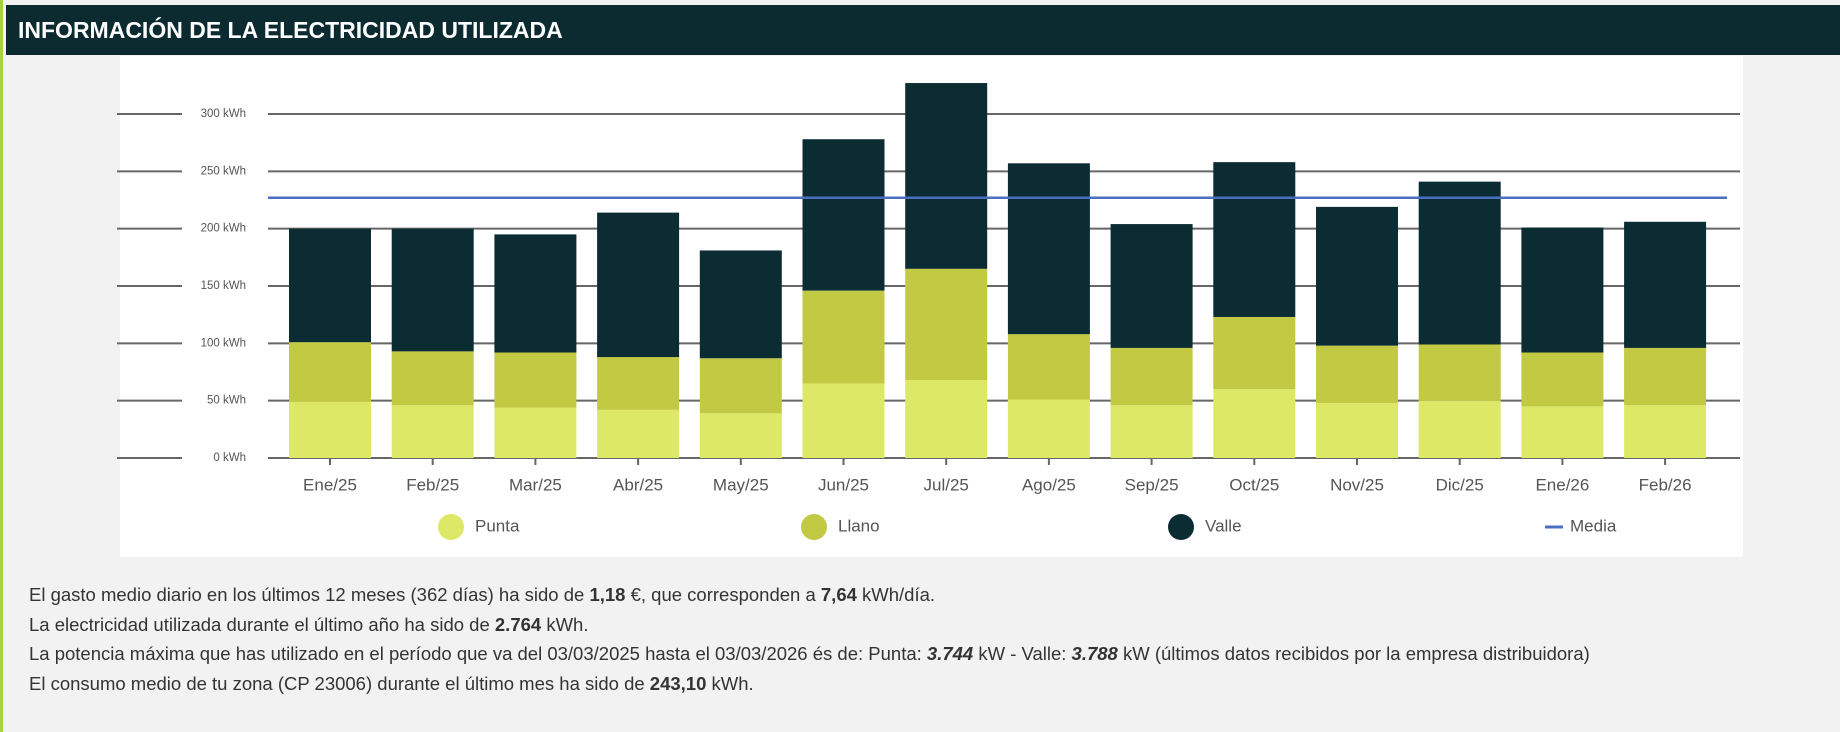 This screenshot has width=1840, height=732. What do you see at coordinates (1254, 484) in the screenshot?
I see `x-tick-label: Oct/25` at bounding box center [1254, 484].